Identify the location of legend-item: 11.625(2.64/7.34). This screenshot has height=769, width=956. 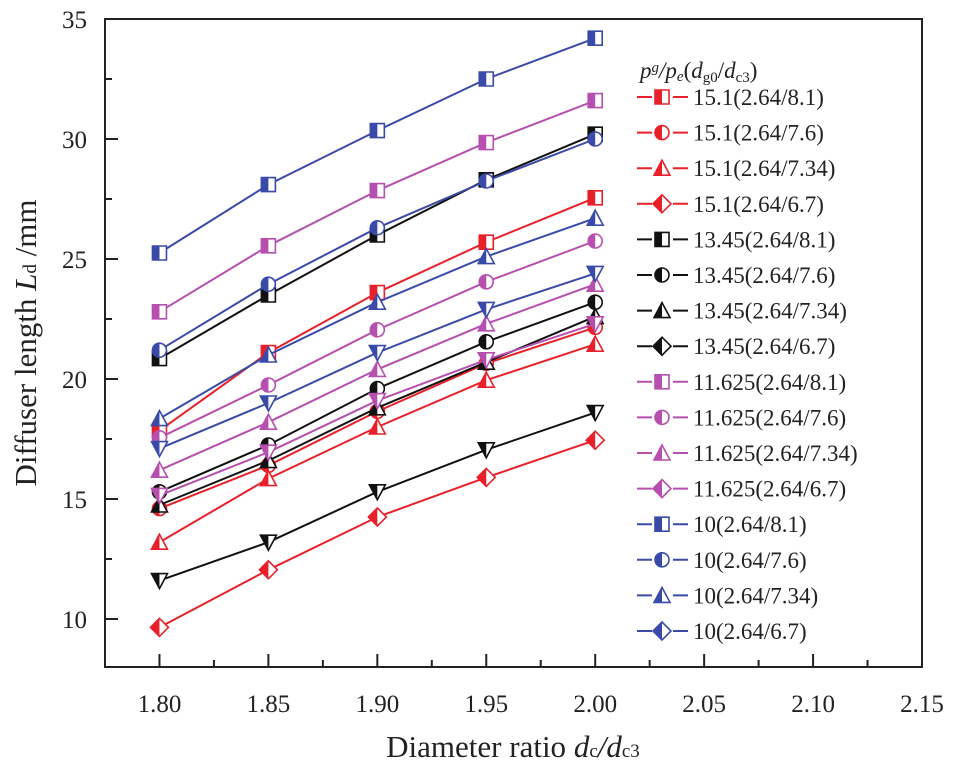
(747, 453).